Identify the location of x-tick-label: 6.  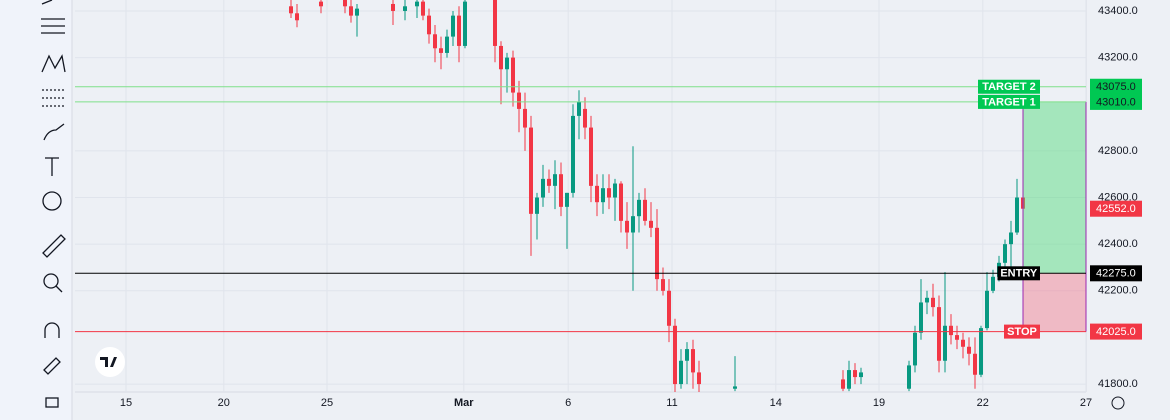
(568, 403).